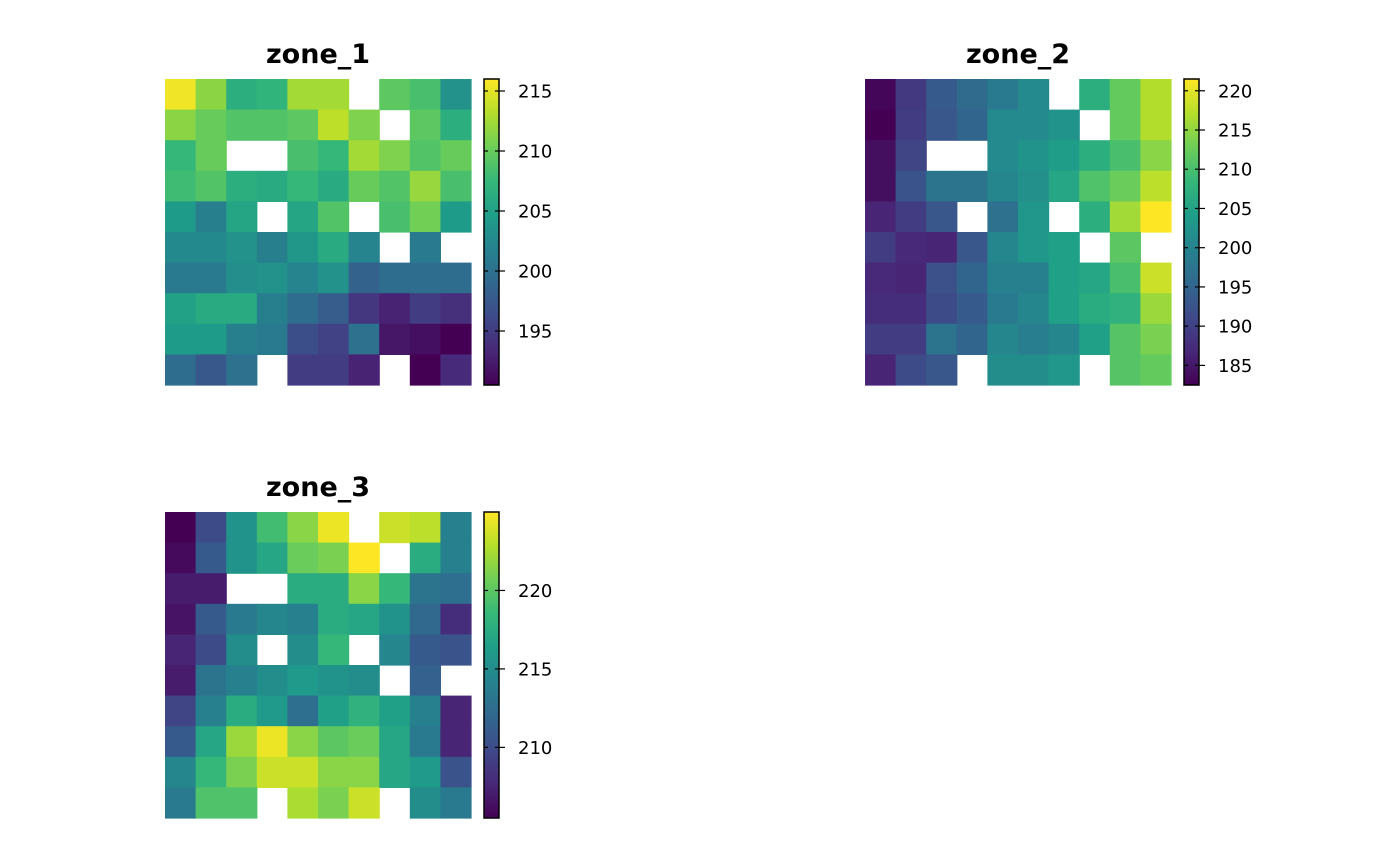 The image size is (1400, 866). Describe the element at coordinates (318, 487) in the screenshot. I see `panel-title: zone_3` at that location.